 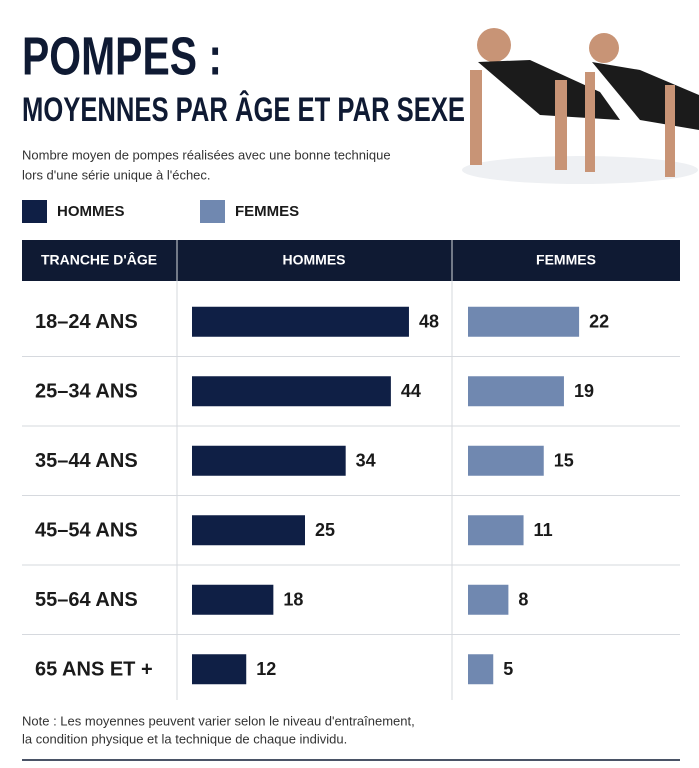 I want to click on value-label: 19, so click(x=584, y=391).